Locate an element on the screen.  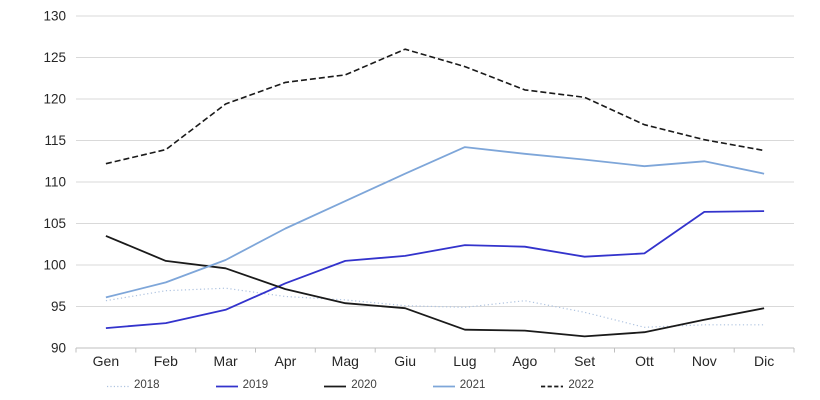
y-axis-tick-label: 125 is located at coordinates (54, 57).